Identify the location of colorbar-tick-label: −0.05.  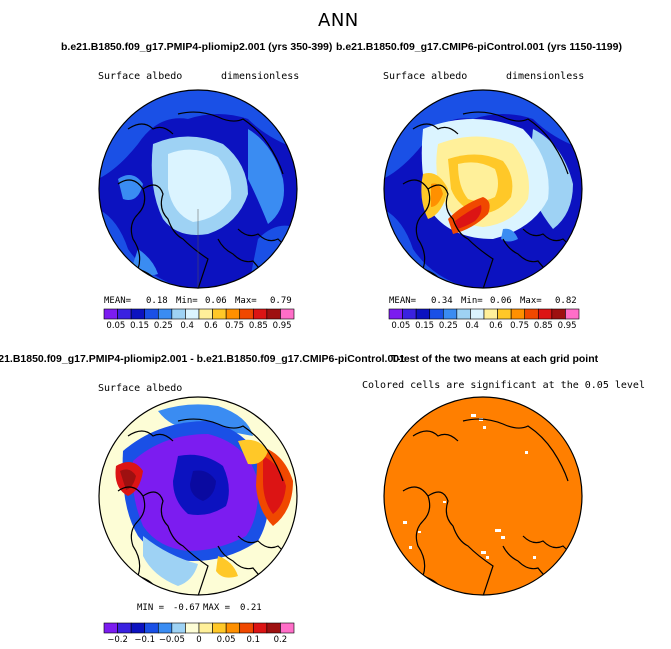
(171, 640).